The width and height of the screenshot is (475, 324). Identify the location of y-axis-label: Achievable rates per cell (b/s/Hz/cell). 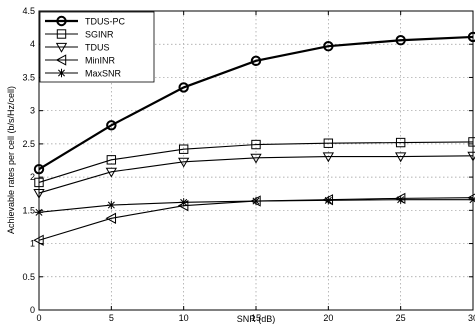
(11, 160).